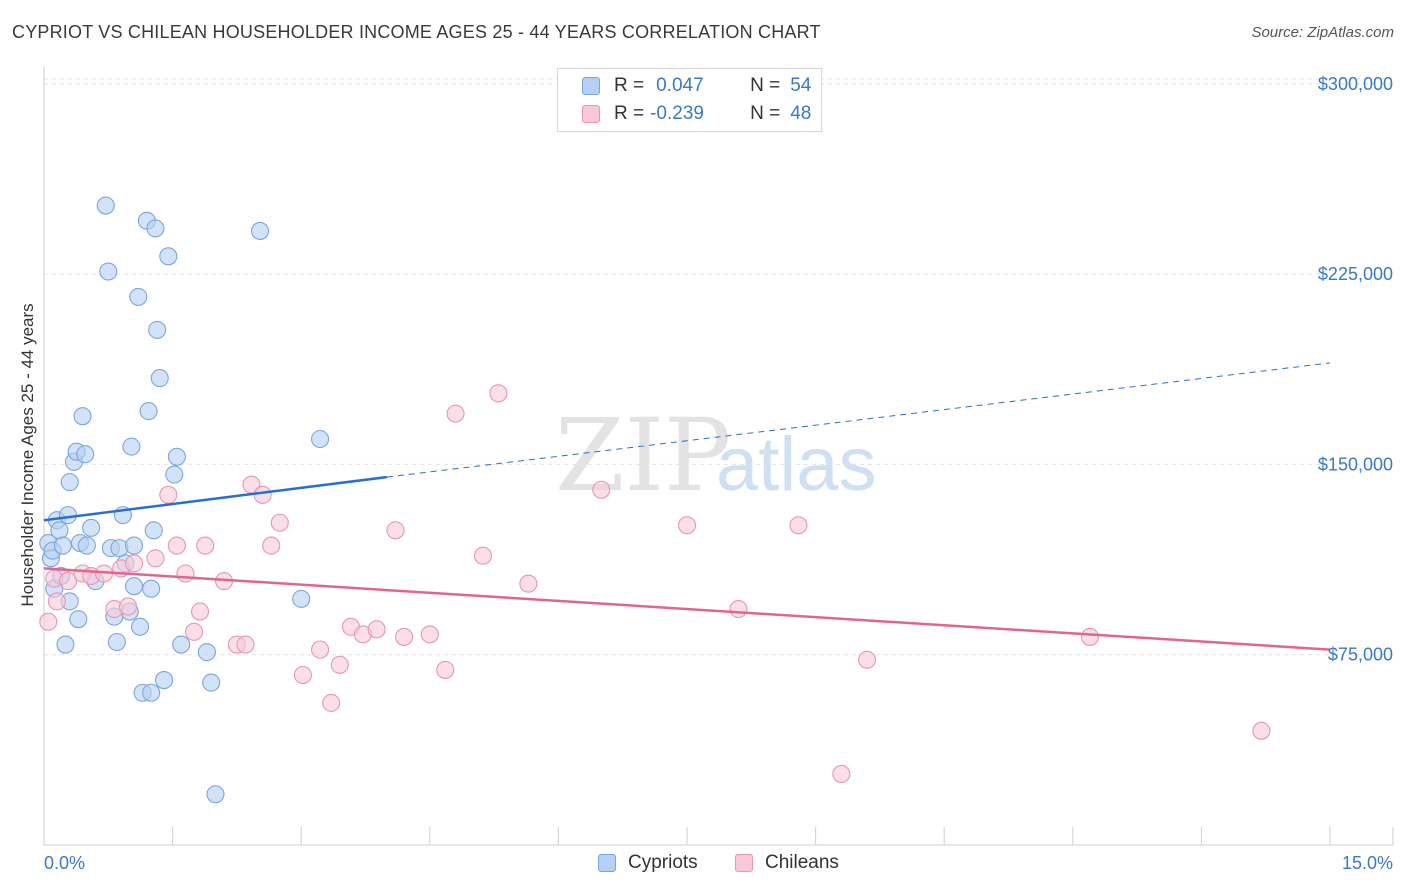 This screenshot has height=892, width=1406. Describe the element at coordinates (215, 498) in the screenshot. I see `trend-line-cypriots` at that location.